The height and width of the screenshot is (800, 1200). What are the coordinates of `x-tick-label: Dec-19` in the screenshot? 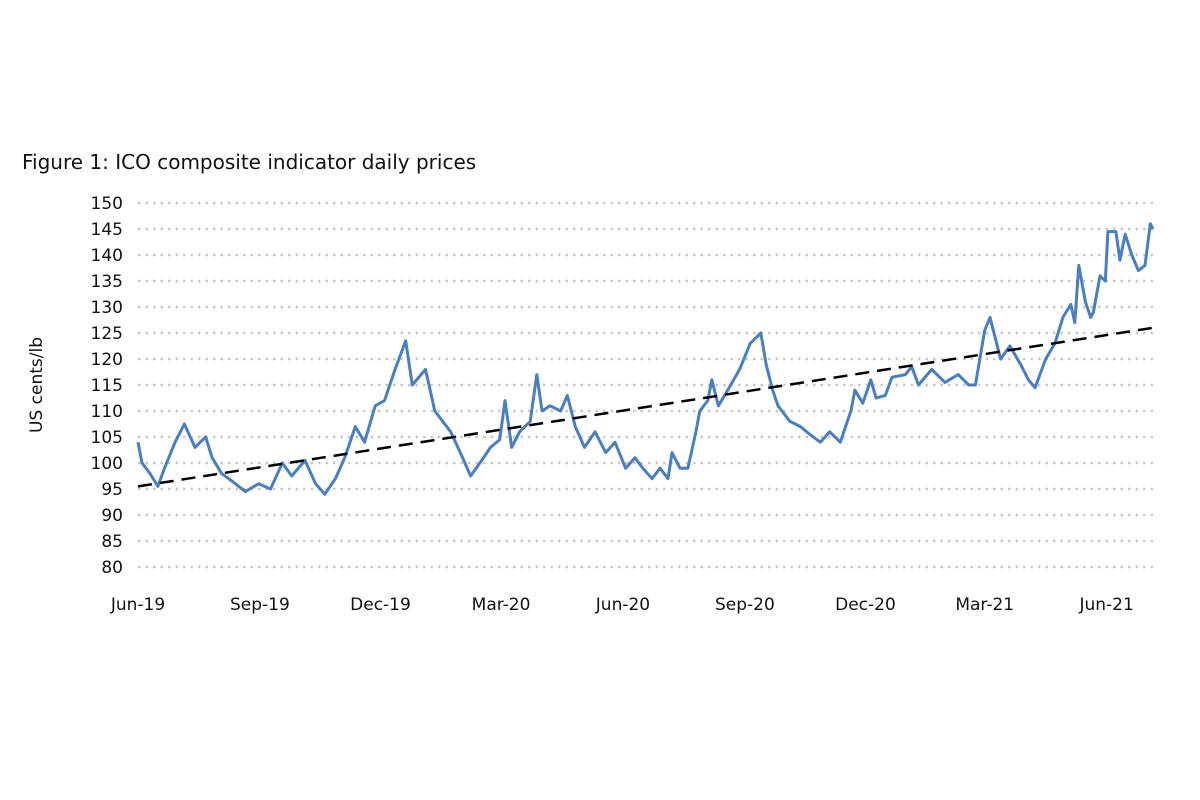 It's located at (380, 605).